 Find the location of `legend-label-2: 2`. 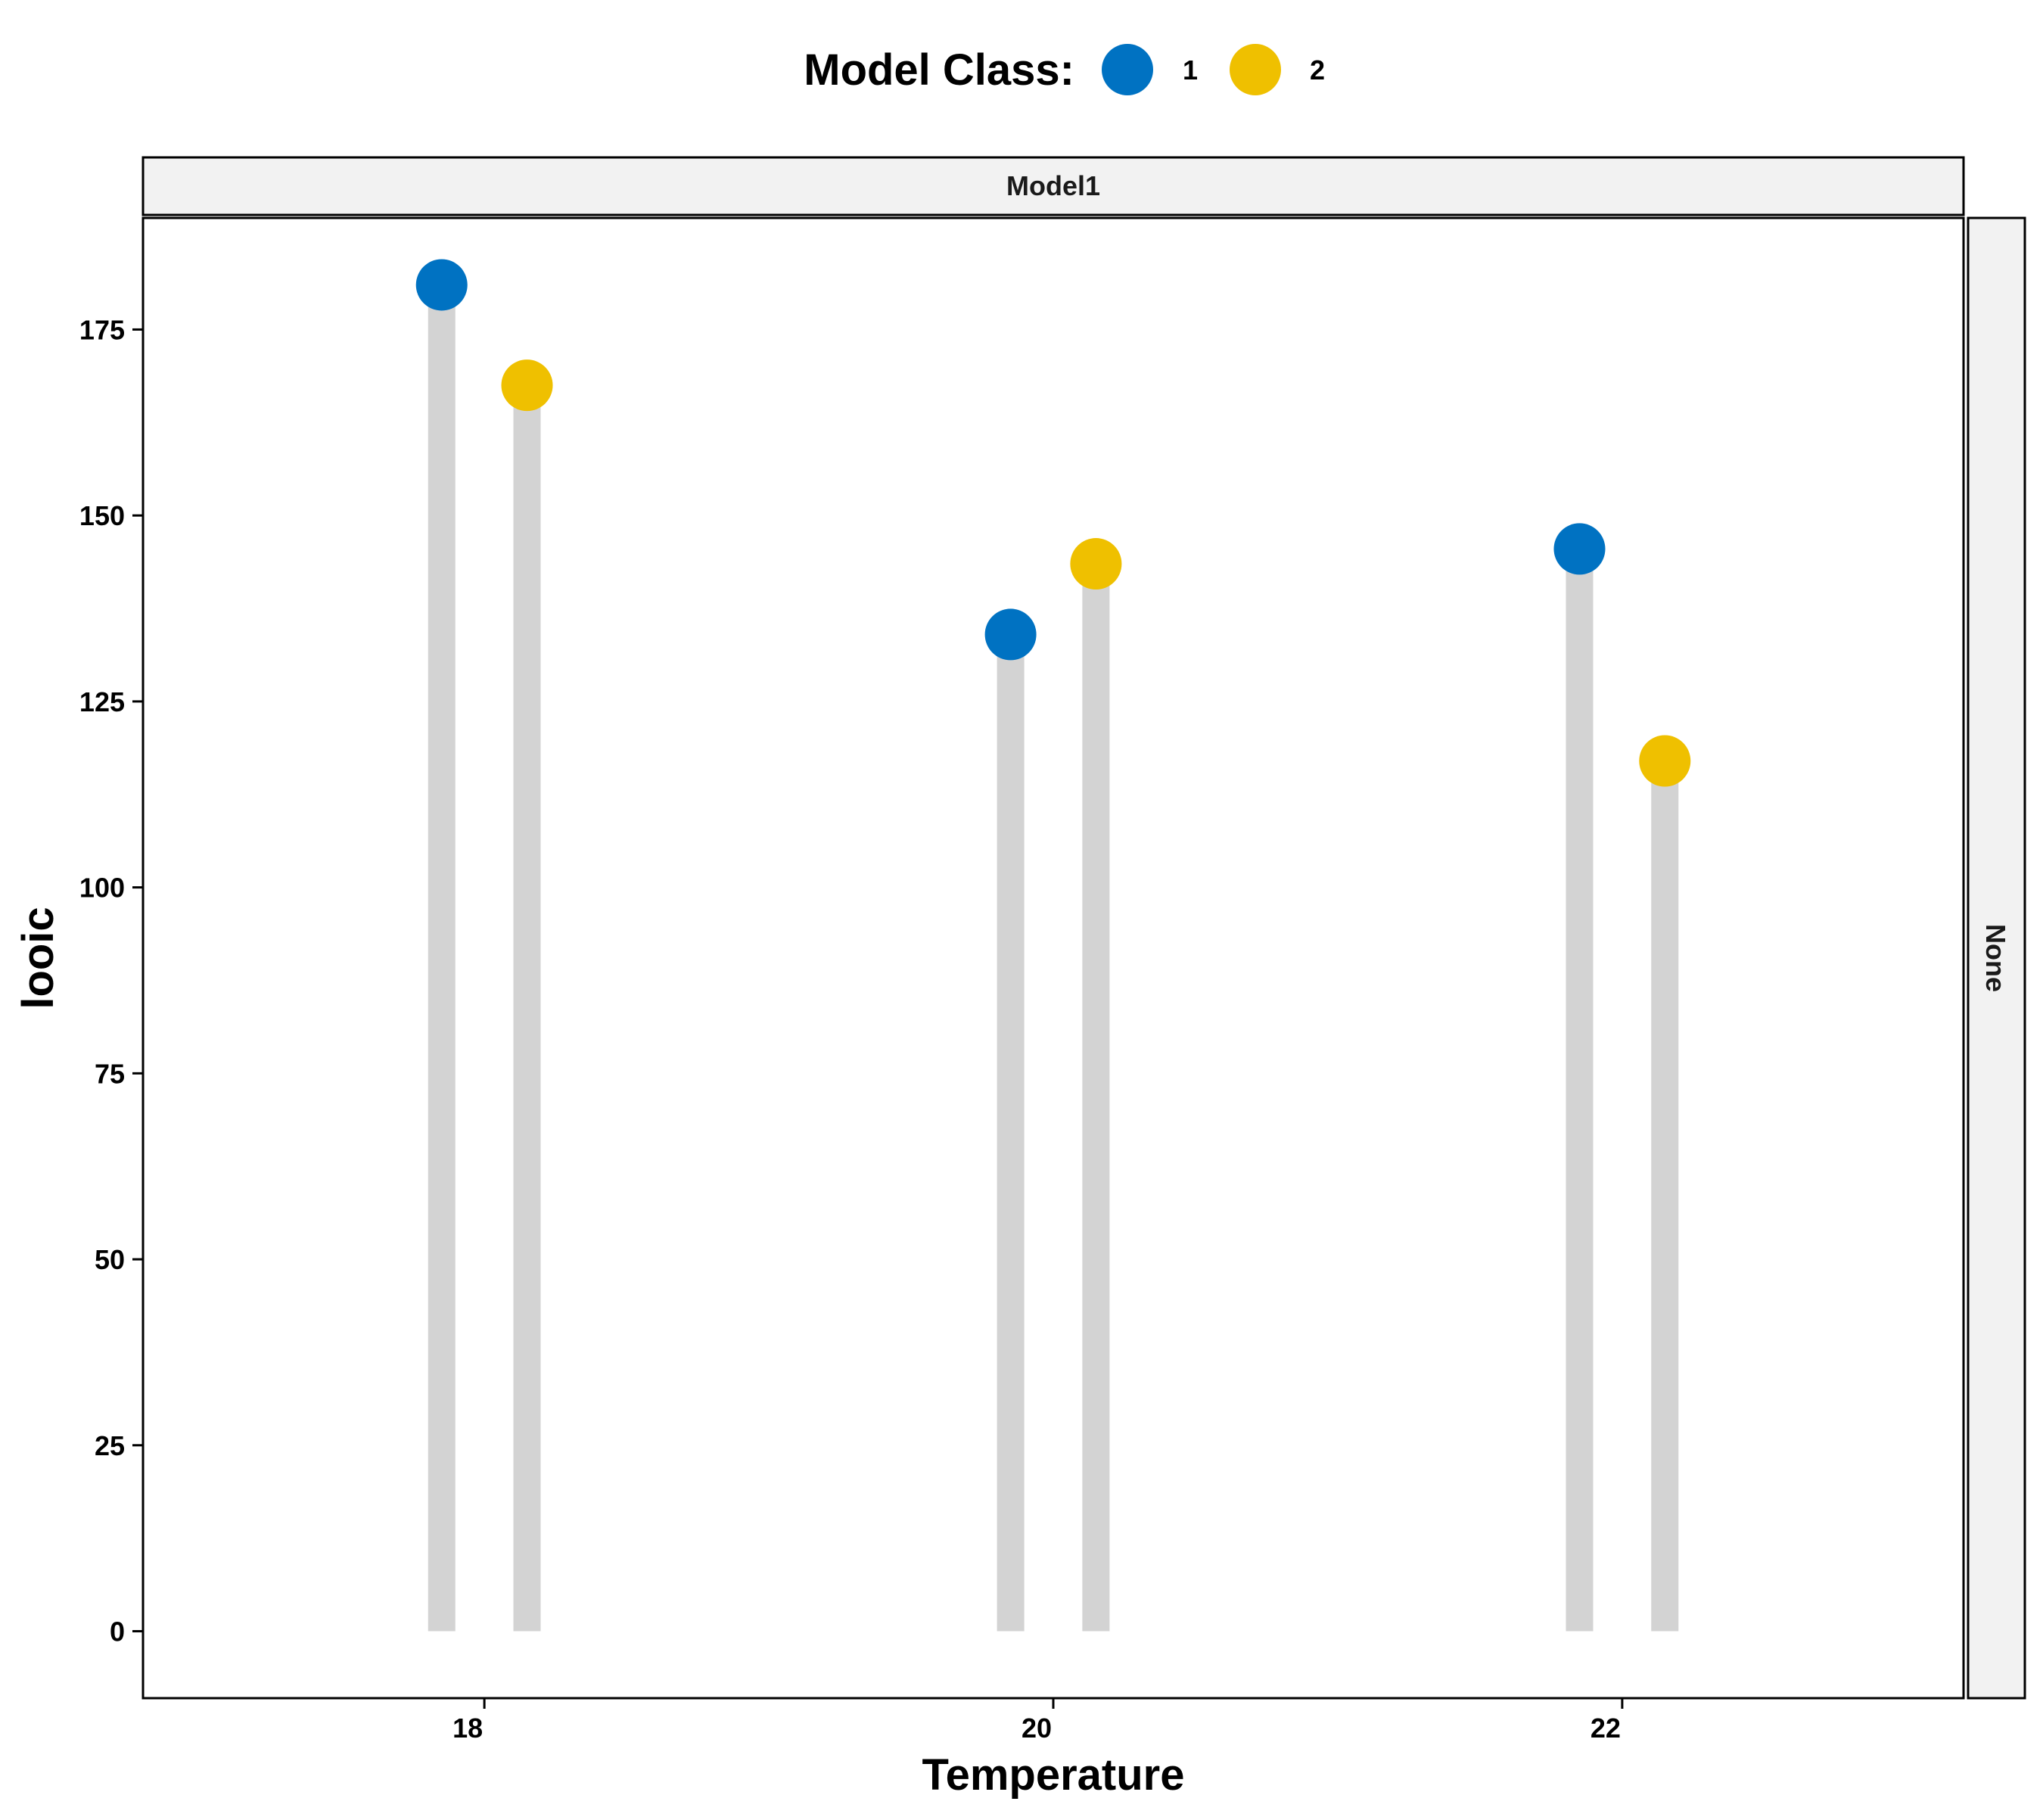

legend-label-2: 2 is located at coordinates (1318, 70).